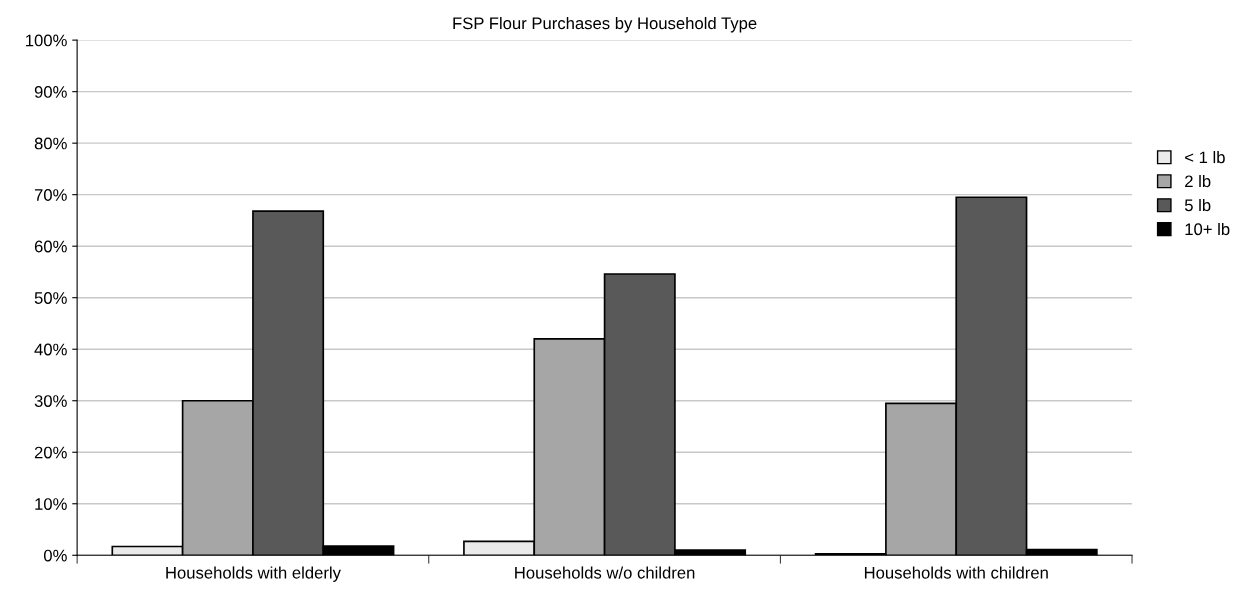 The width and height of the screenshot is (1244, 599). I want to click on x-tick-label: Households with elderly, so click(253, 574).